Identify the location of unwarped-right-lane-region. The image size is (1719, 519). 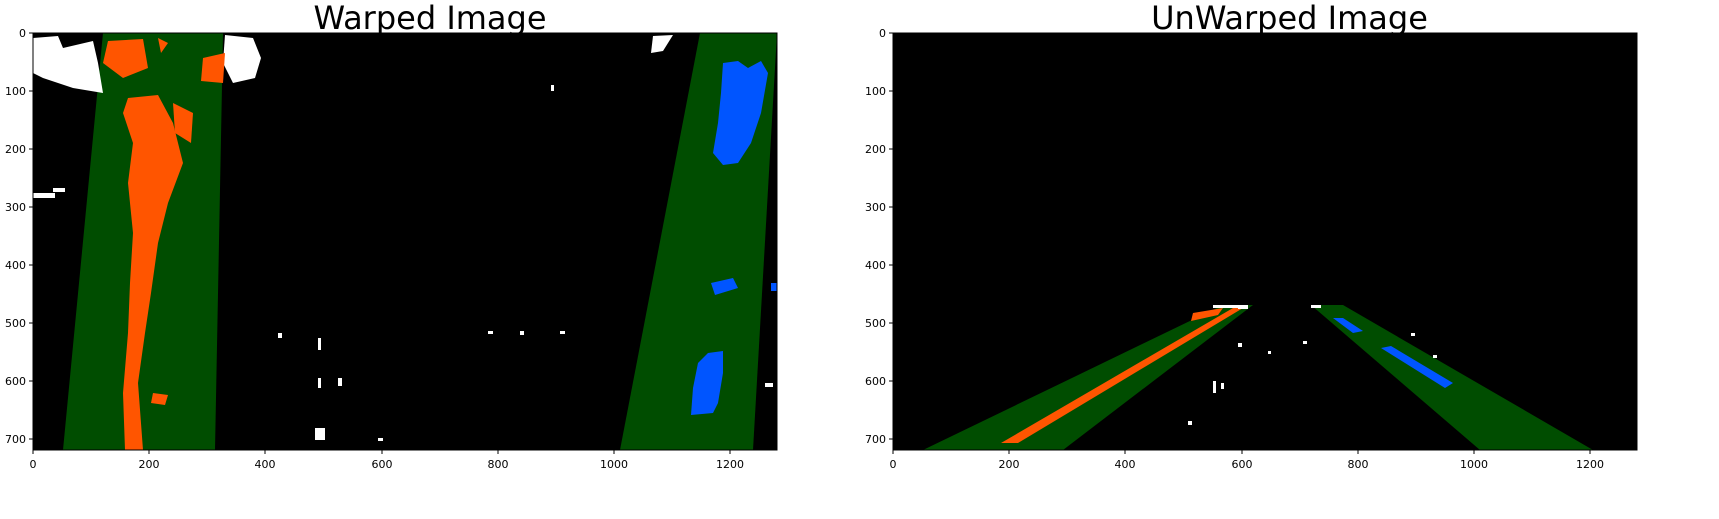
(1452, 377).